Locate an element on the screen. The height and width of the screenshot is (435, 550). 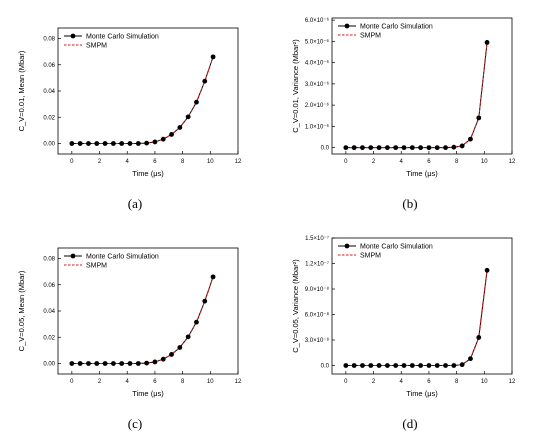
y-tick-label: 0.08 is located at coordinates (49, 260).